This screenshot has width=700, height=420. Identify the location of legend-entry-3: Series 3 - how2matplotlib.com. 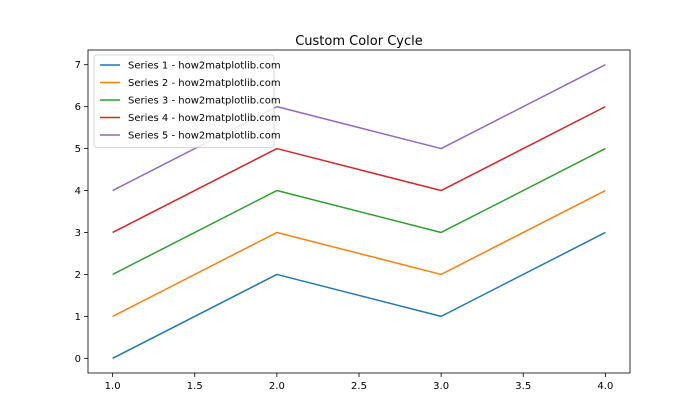
(204, 101).